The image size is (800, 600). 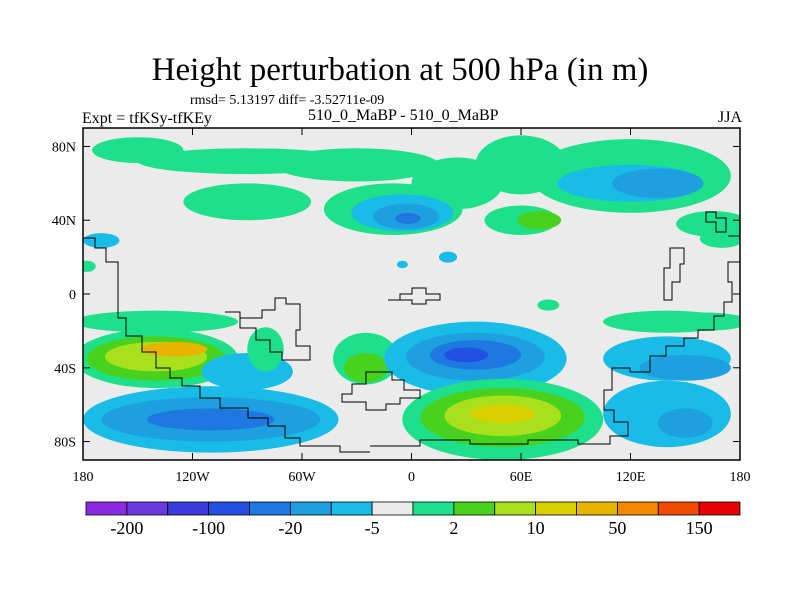 I want to click on x-tick-label-3: 0, so click(x=411, y=477).